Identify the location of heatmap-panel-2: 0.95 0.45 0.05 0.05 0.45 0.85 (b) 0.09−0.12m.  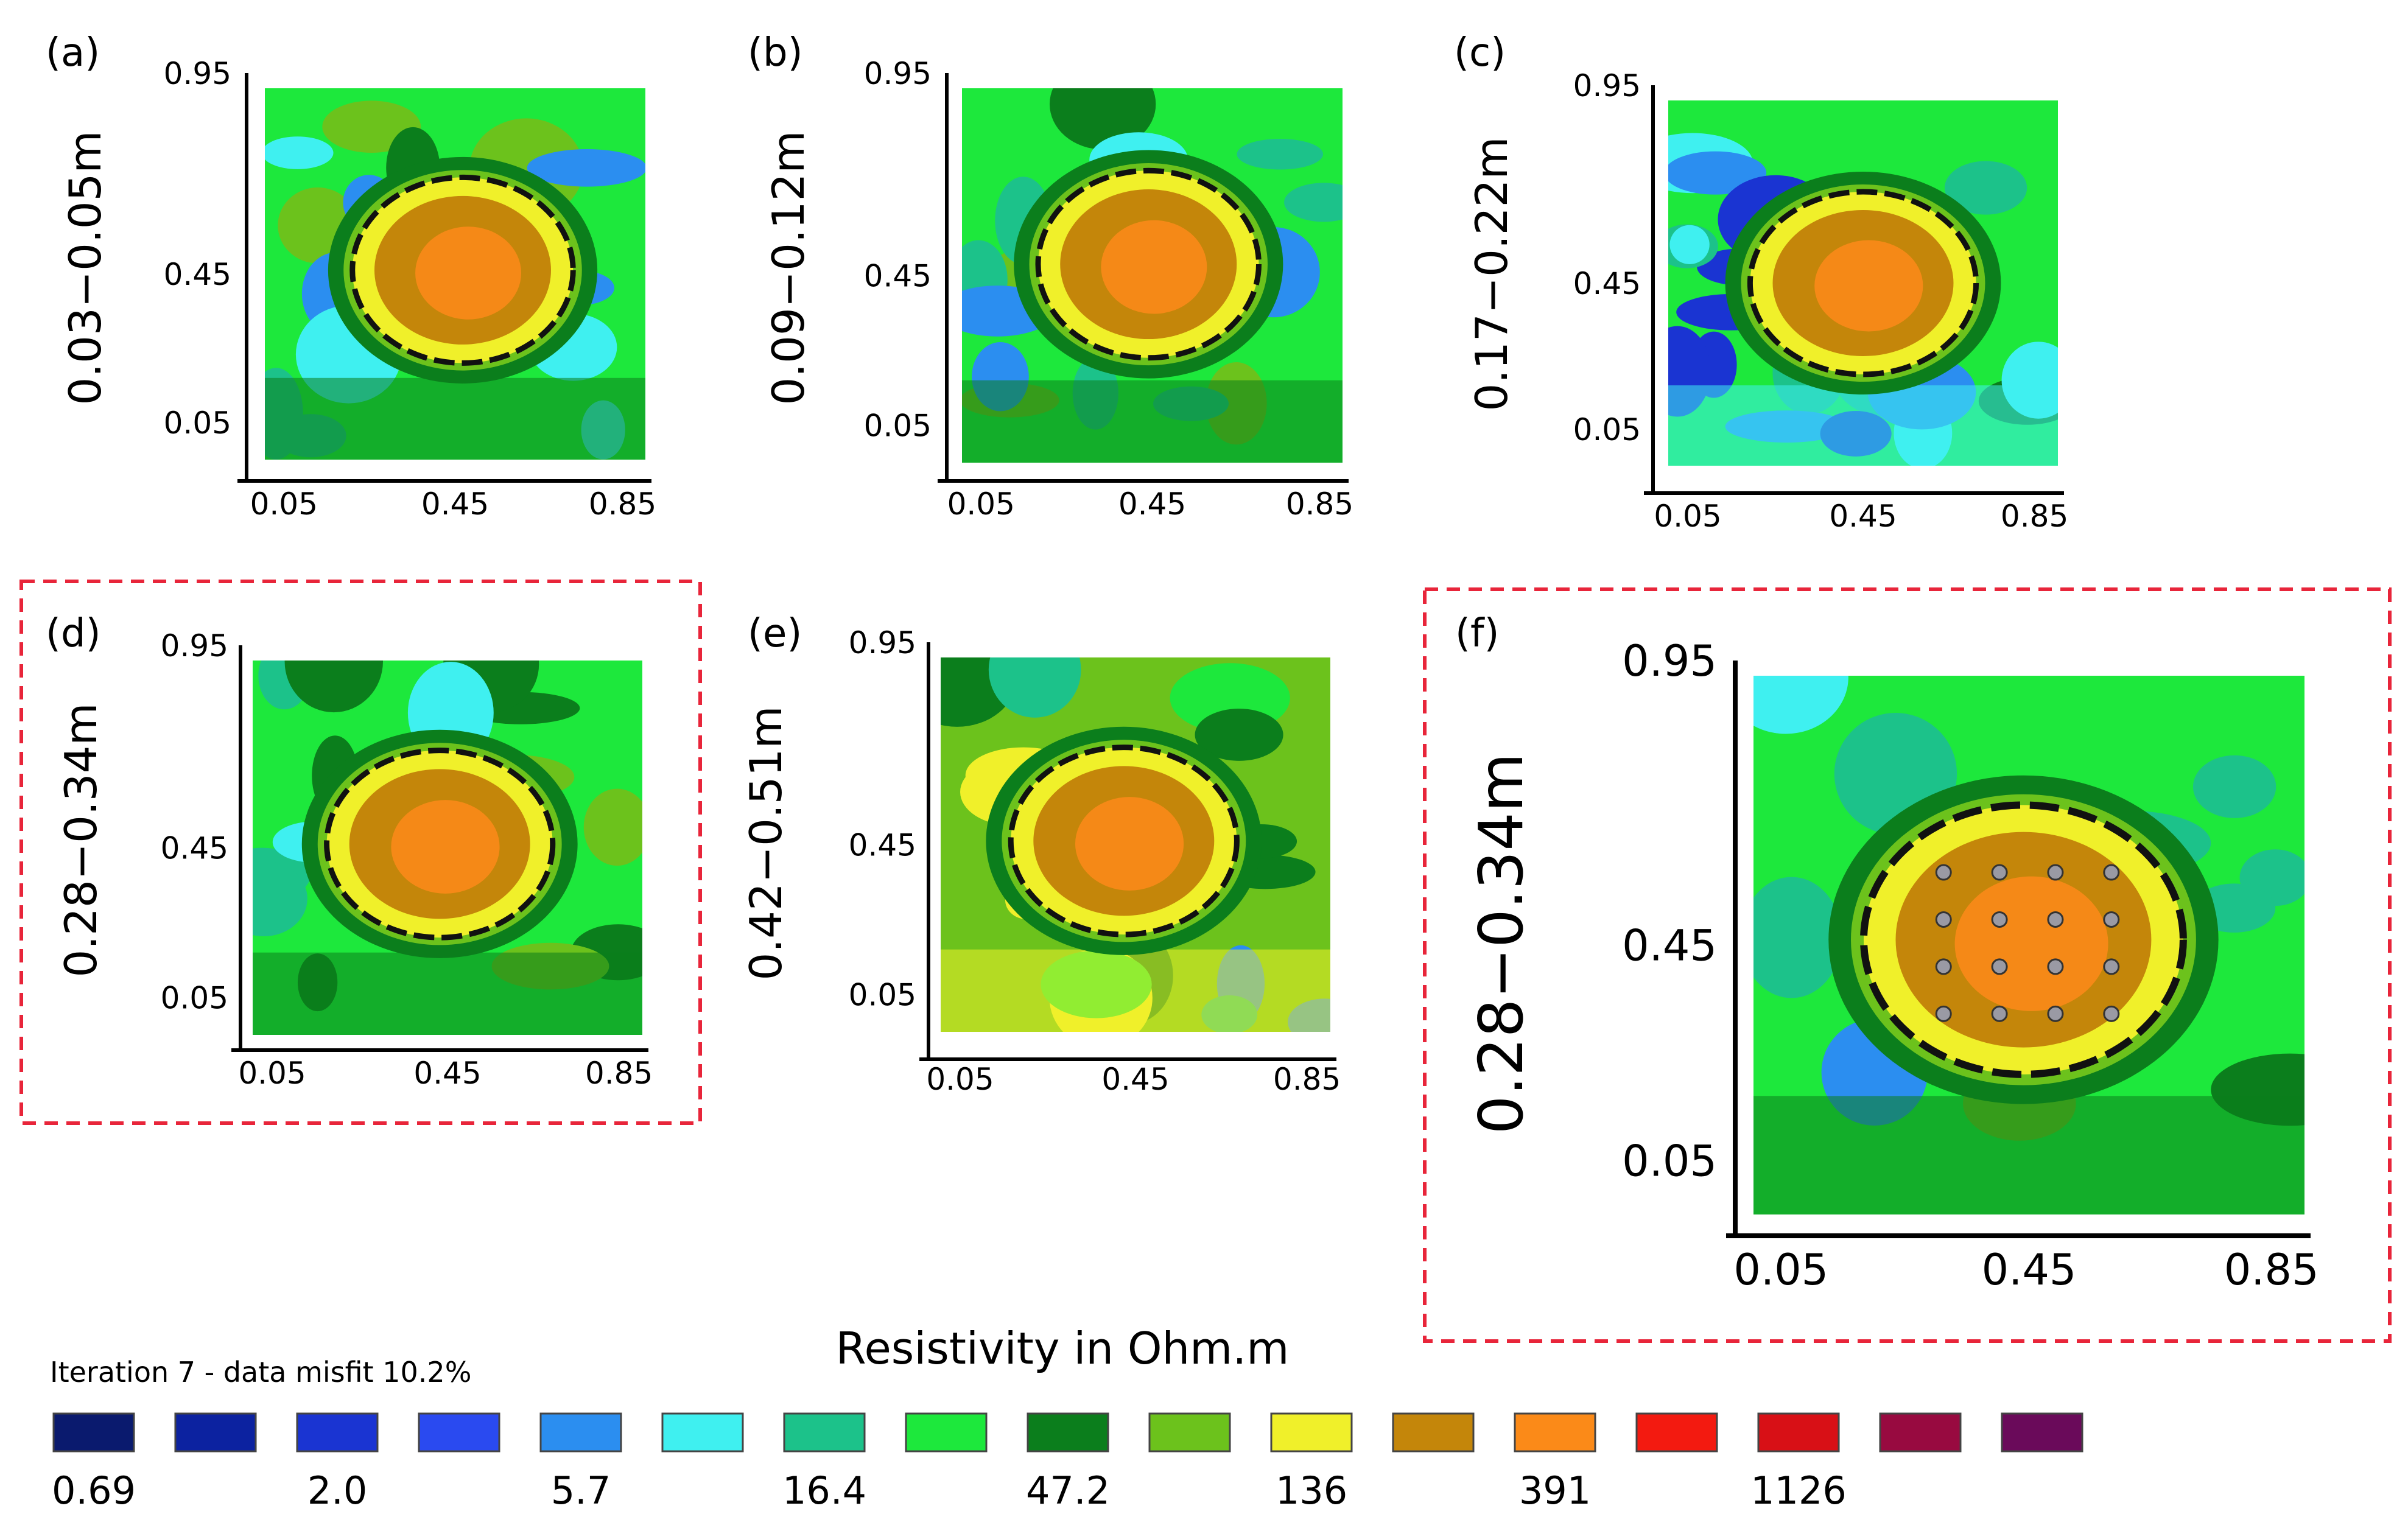
(1050, 276).